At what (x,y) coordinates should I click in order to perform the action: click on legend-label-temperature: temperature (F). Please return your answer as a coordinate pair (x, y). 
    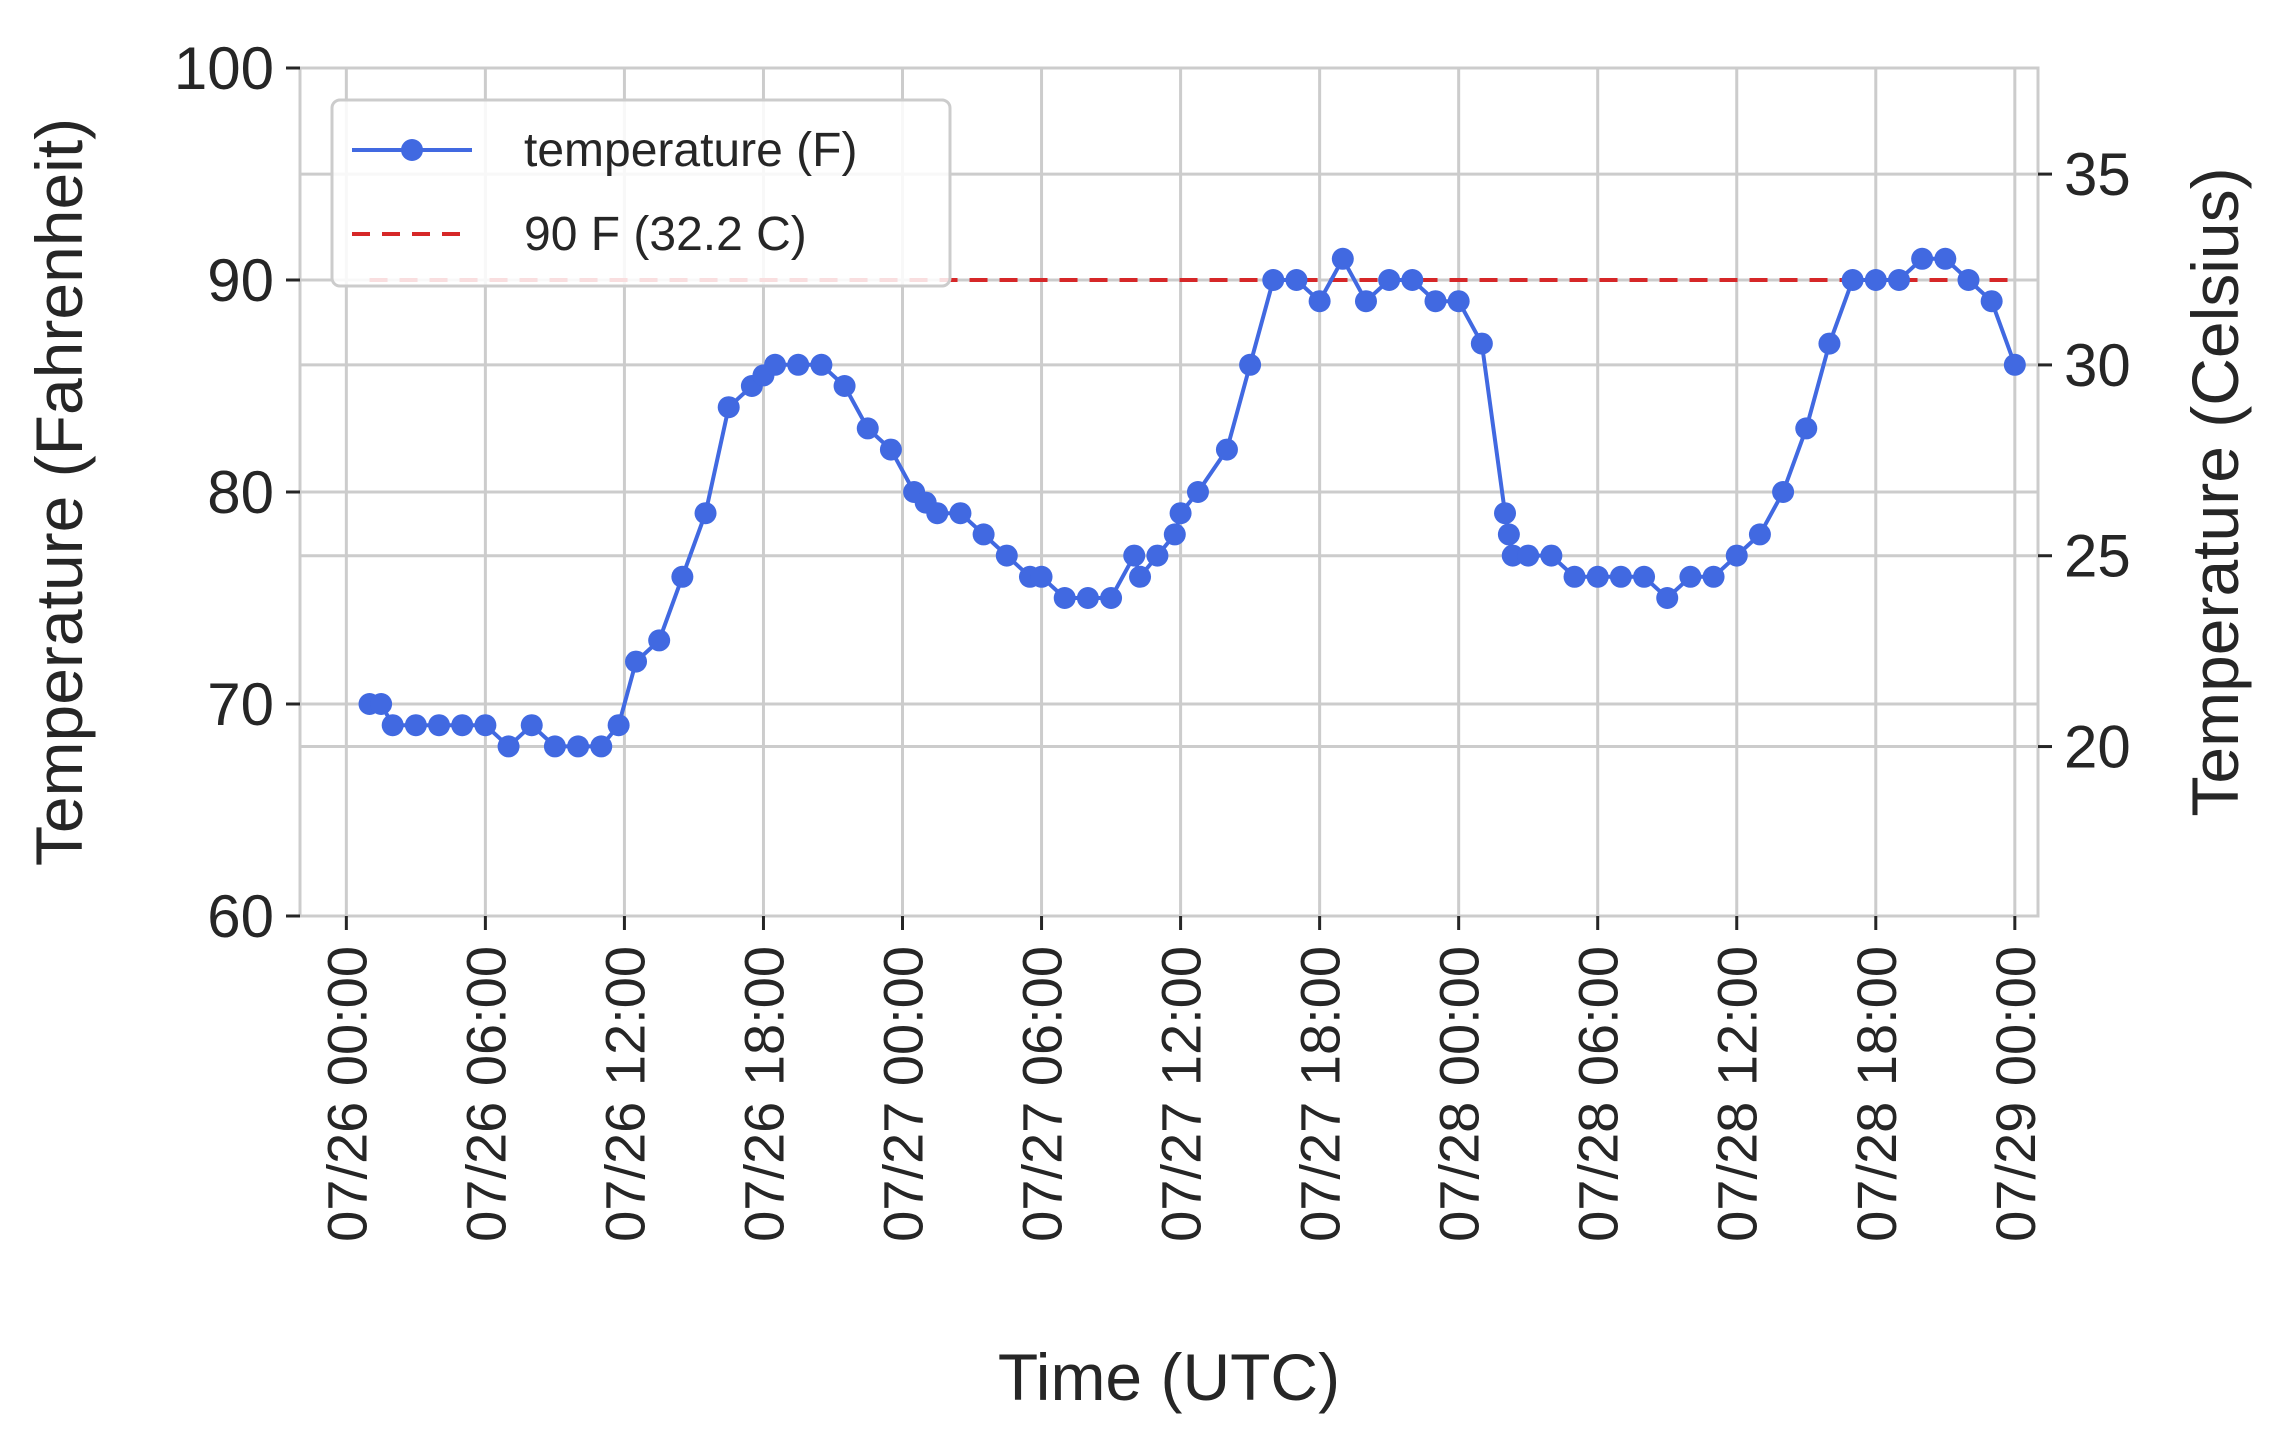
    Looking at the image, I should click on (690, 150).